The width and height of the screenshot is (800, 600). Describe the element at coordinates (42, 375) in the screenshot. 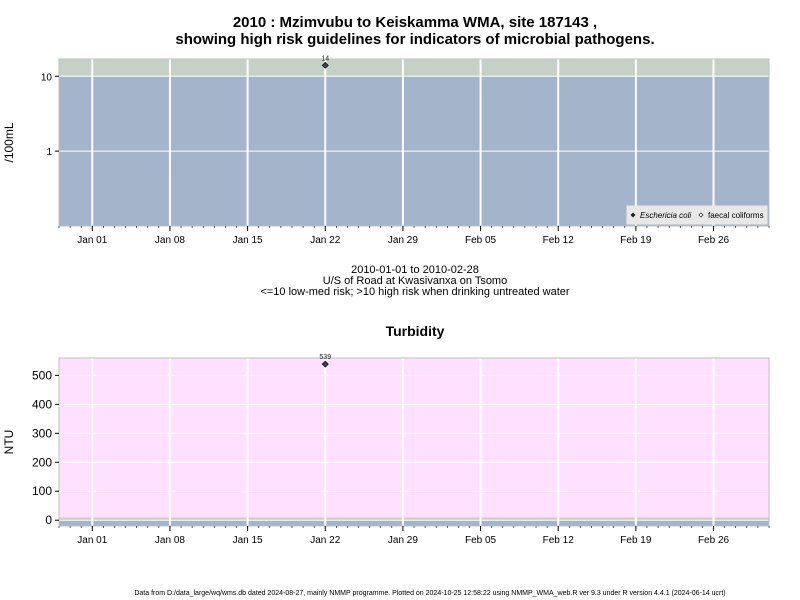

I see `y-tick-label: 500` at that location.